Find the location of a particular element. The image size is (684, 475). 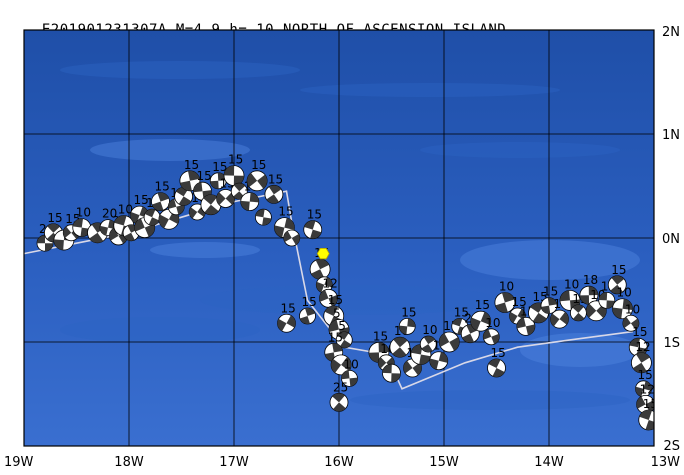

lon-tick-label: 19W is located at coordinates (19, 462).